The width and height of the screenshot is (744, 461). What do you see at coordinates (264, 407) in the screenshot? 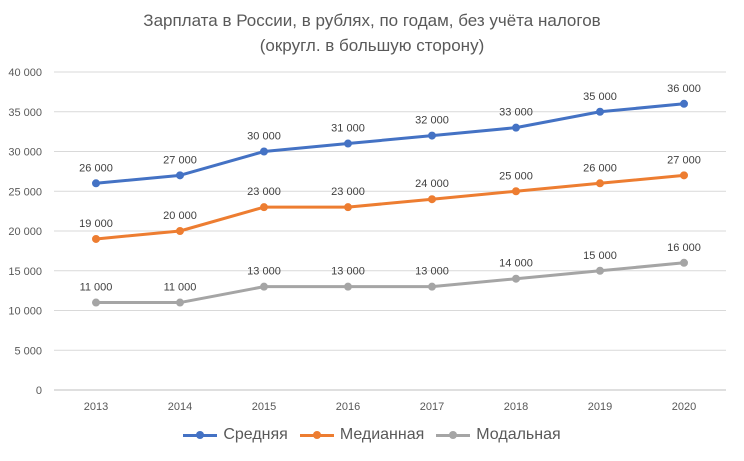
I see `x-tick-label: 2015` at bounding box center [264, 407].